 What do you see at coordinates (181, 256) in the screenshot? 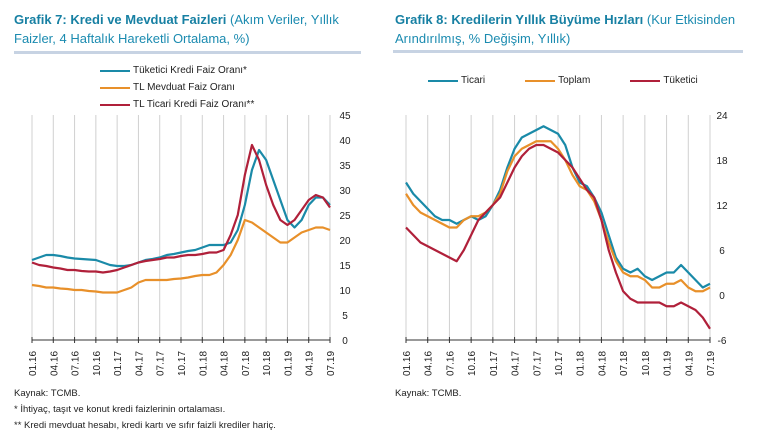
I see `series-line-tl-mevduat-faiz-oranı` at bounding box center [181, 256].